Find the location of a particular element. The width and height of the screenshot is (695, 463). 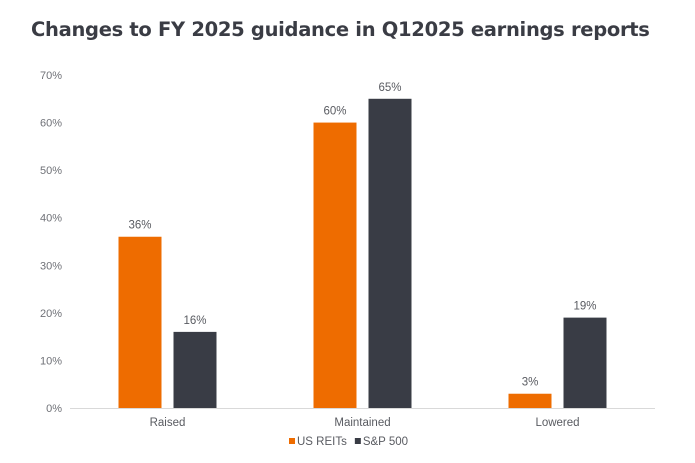

y-tick-label: 30% is located at coordinates (51, 266).